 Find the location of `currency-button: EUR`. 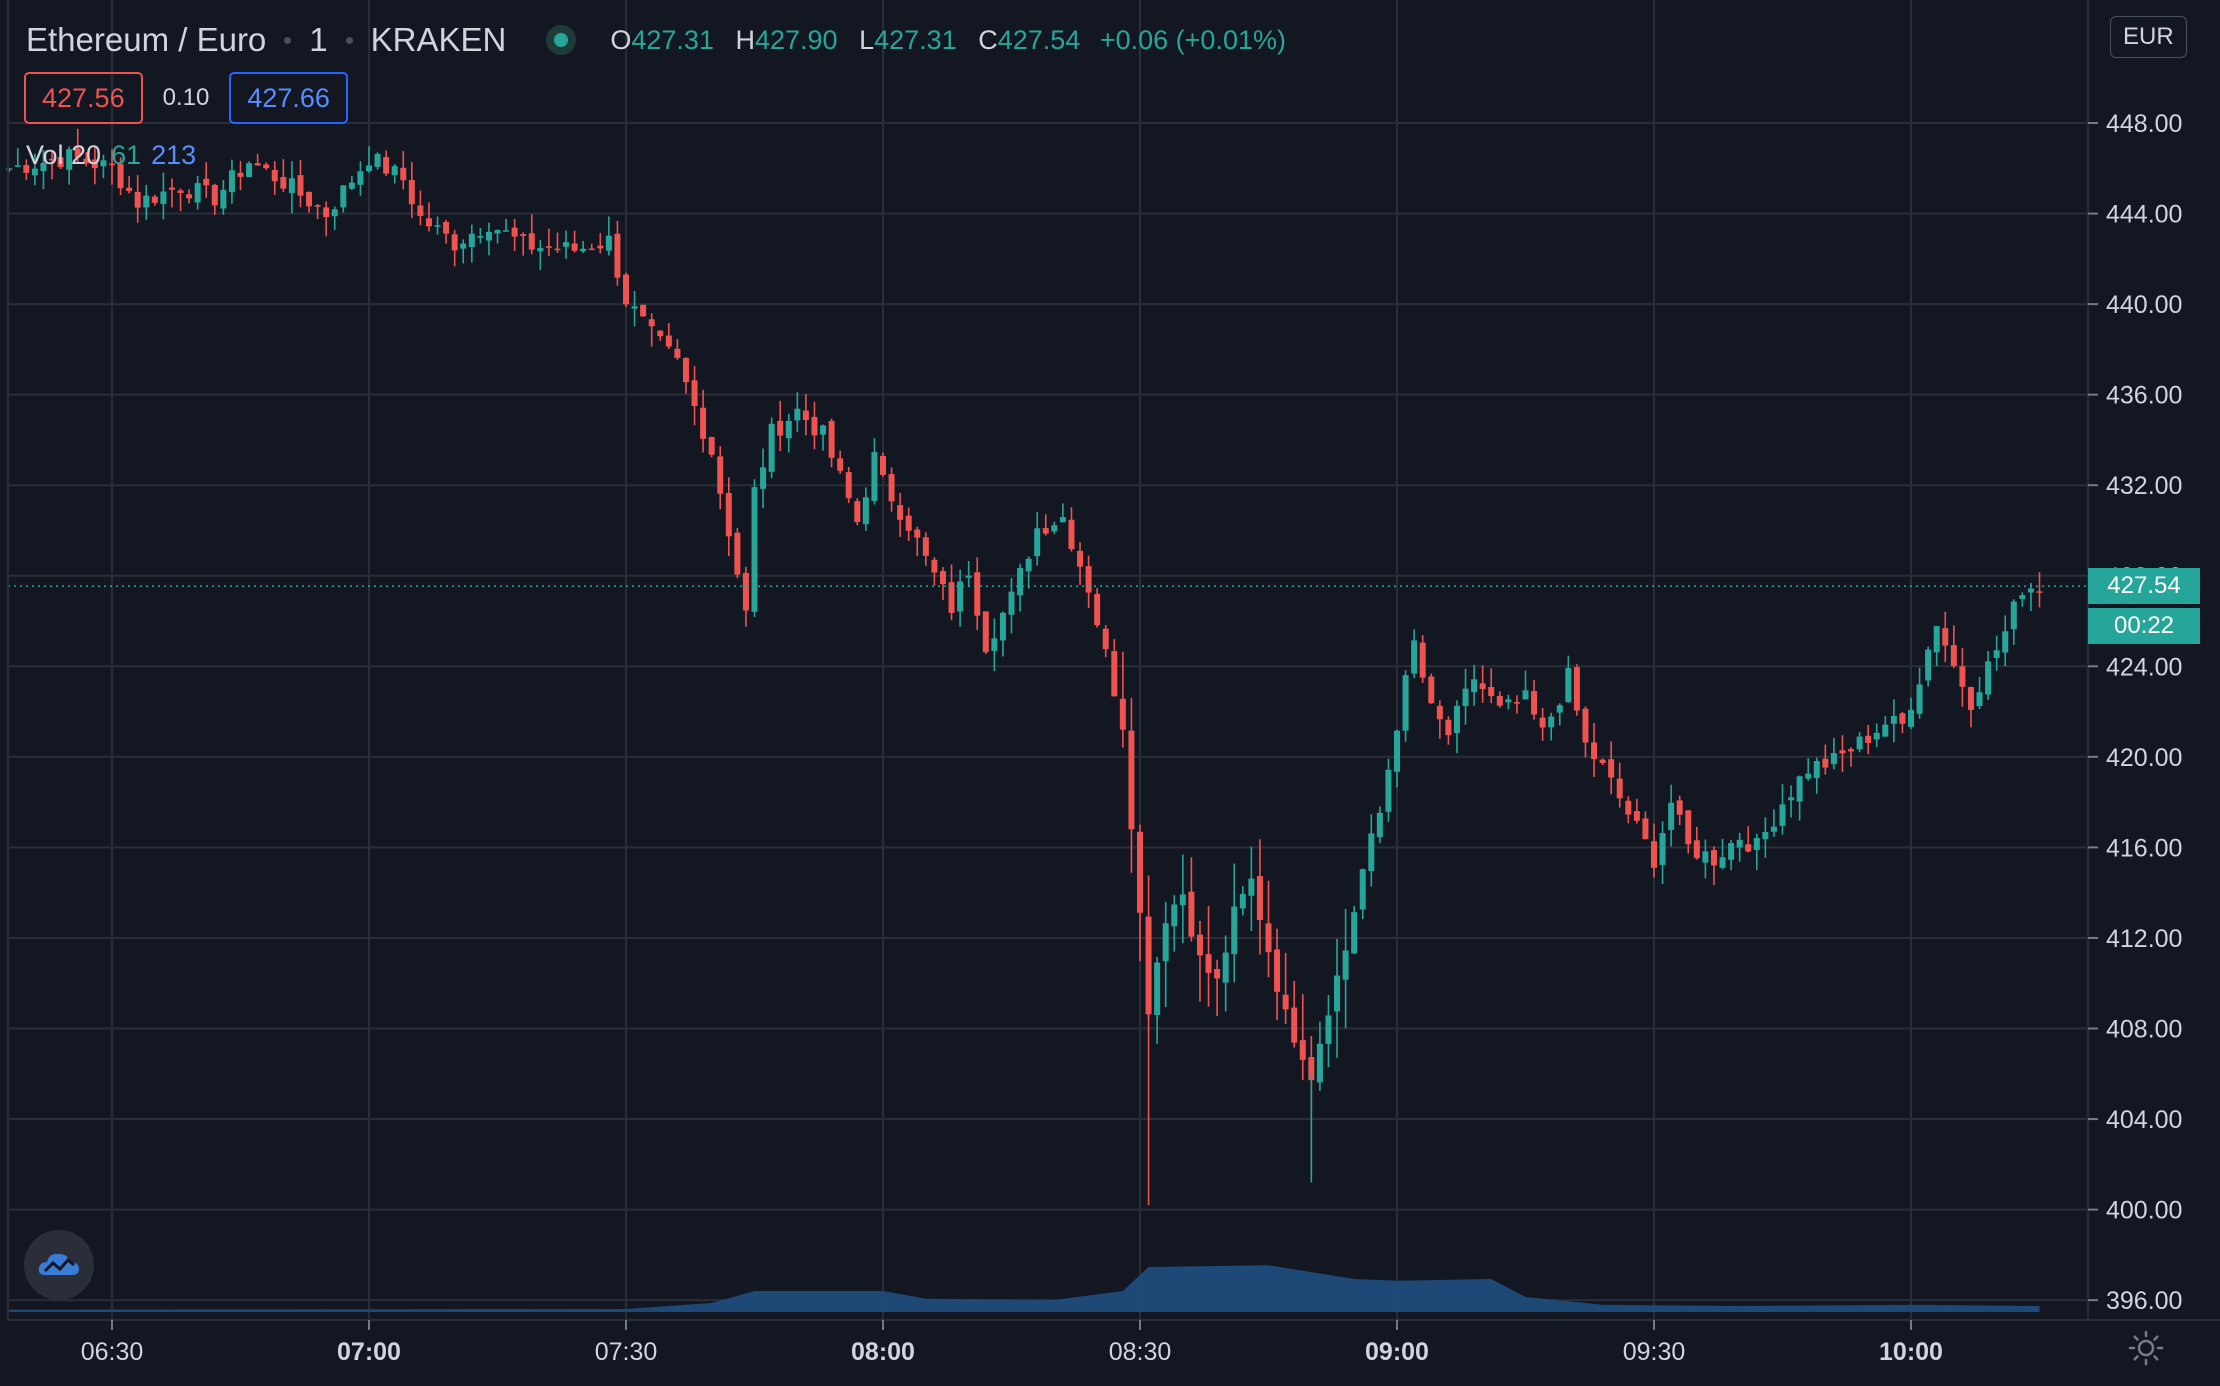

currency-button: EUR is located at coordinates (2148, 37).